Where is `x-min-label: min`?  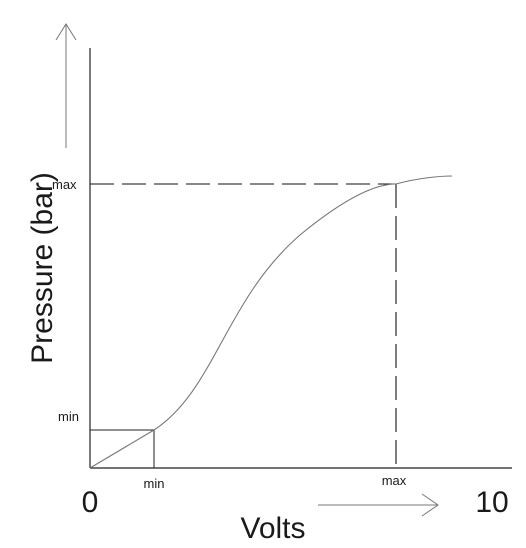 x-min-label: min is located at coordinates (154, 483).